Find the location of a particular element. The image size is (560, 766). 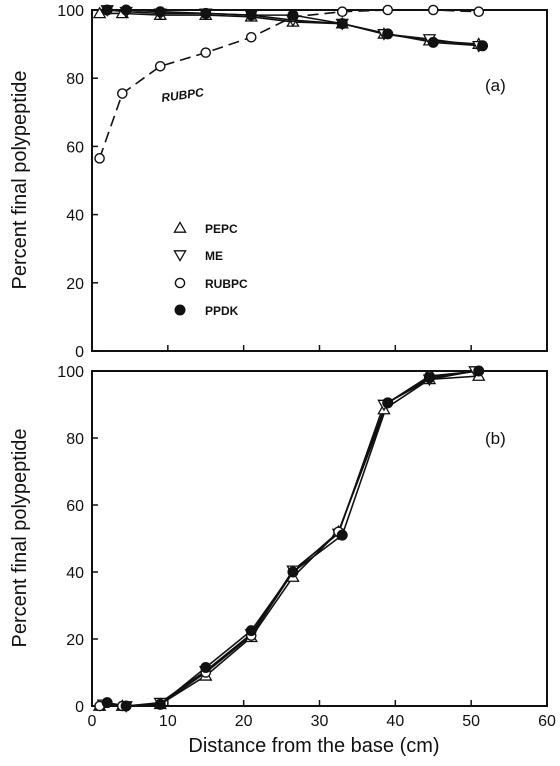

panel-b-x-tick-label: 20 is located at coordinates (244, 721).